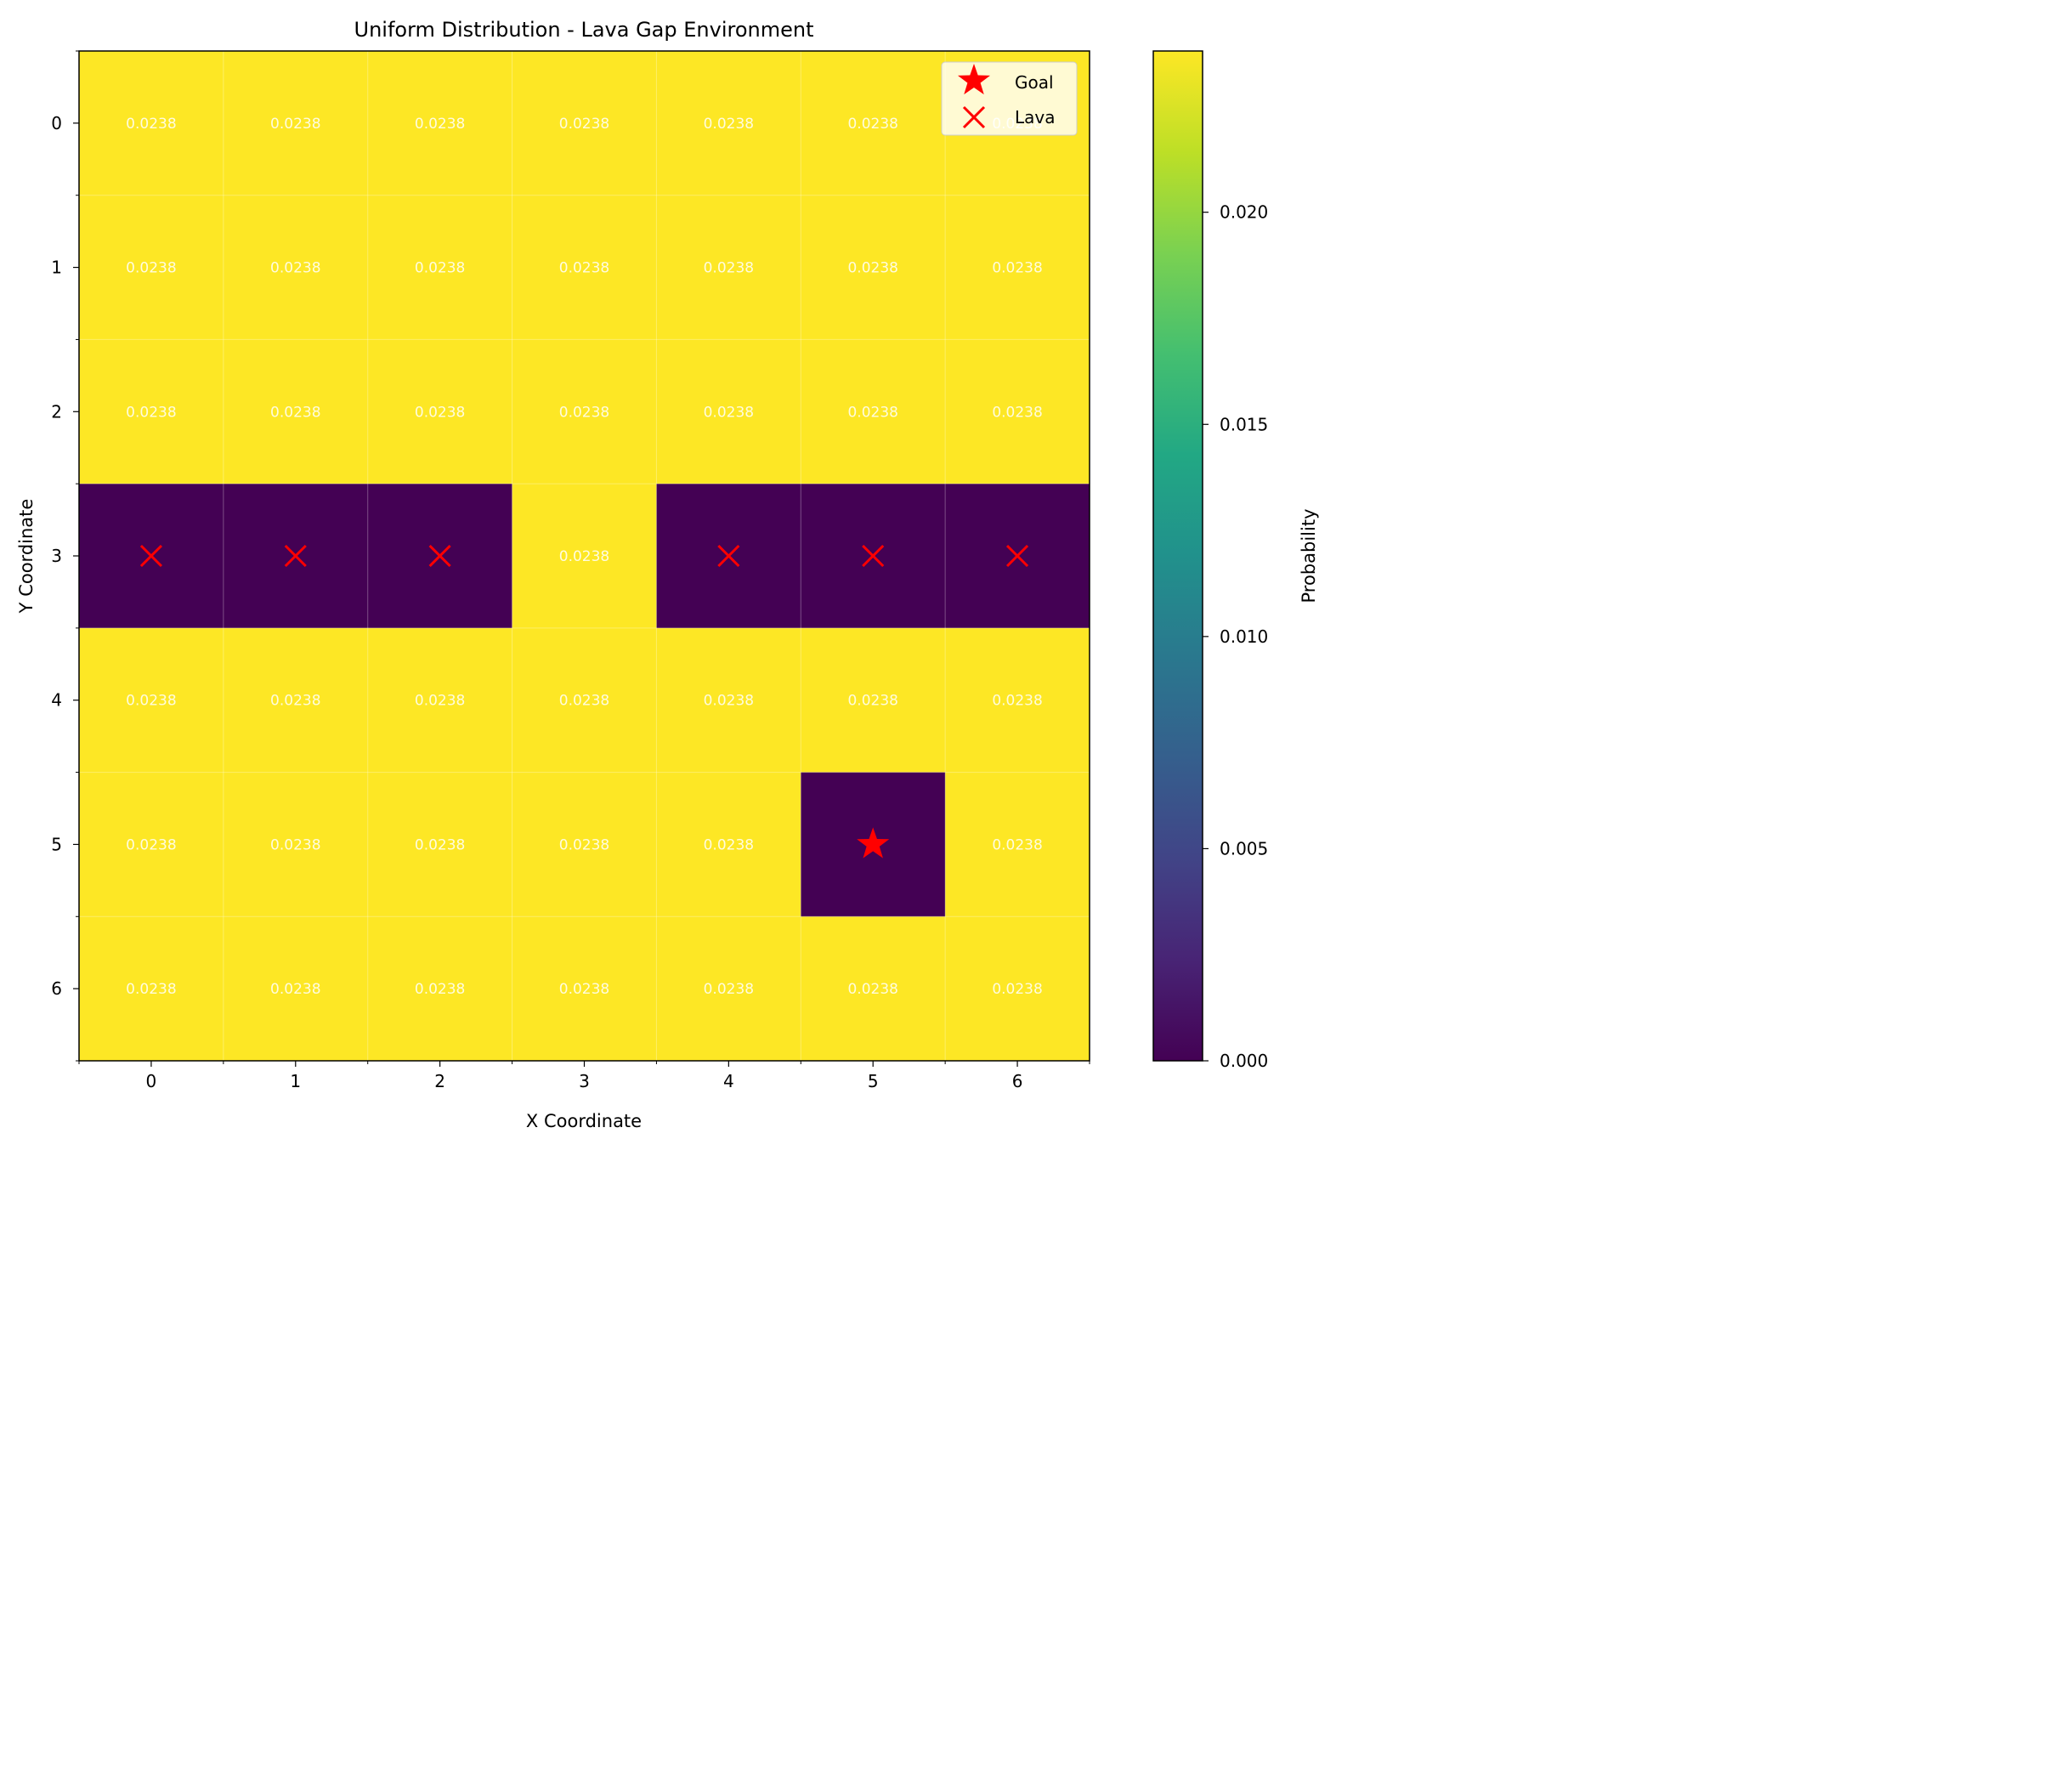 This screenshot has width=2072, height=1785. Describe the element at coordinates (1244, 212) in the screenshot. I see `colorbar-tick-label: 0.020` at that location.